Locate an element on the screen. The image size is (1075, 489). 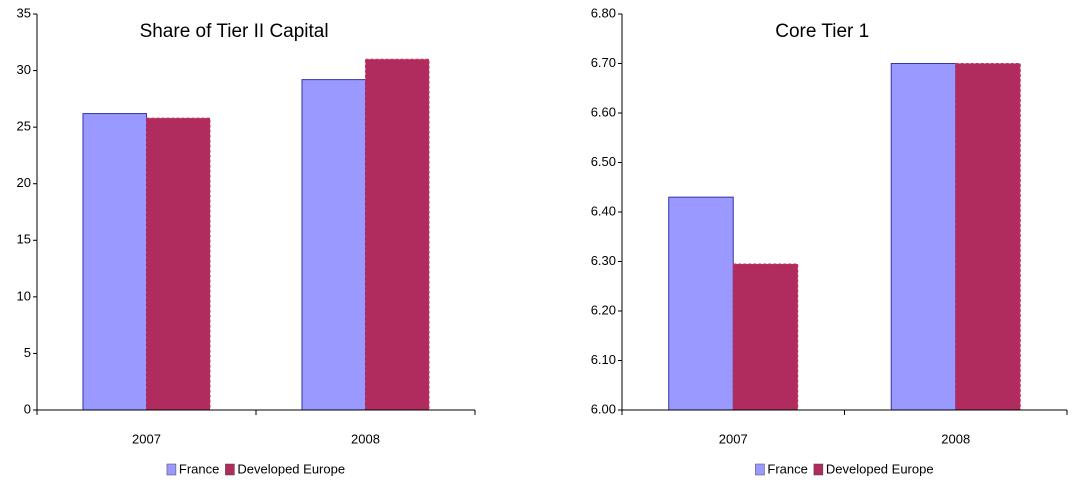
y-tick-label: 30 is located at coordinates (24, 69).